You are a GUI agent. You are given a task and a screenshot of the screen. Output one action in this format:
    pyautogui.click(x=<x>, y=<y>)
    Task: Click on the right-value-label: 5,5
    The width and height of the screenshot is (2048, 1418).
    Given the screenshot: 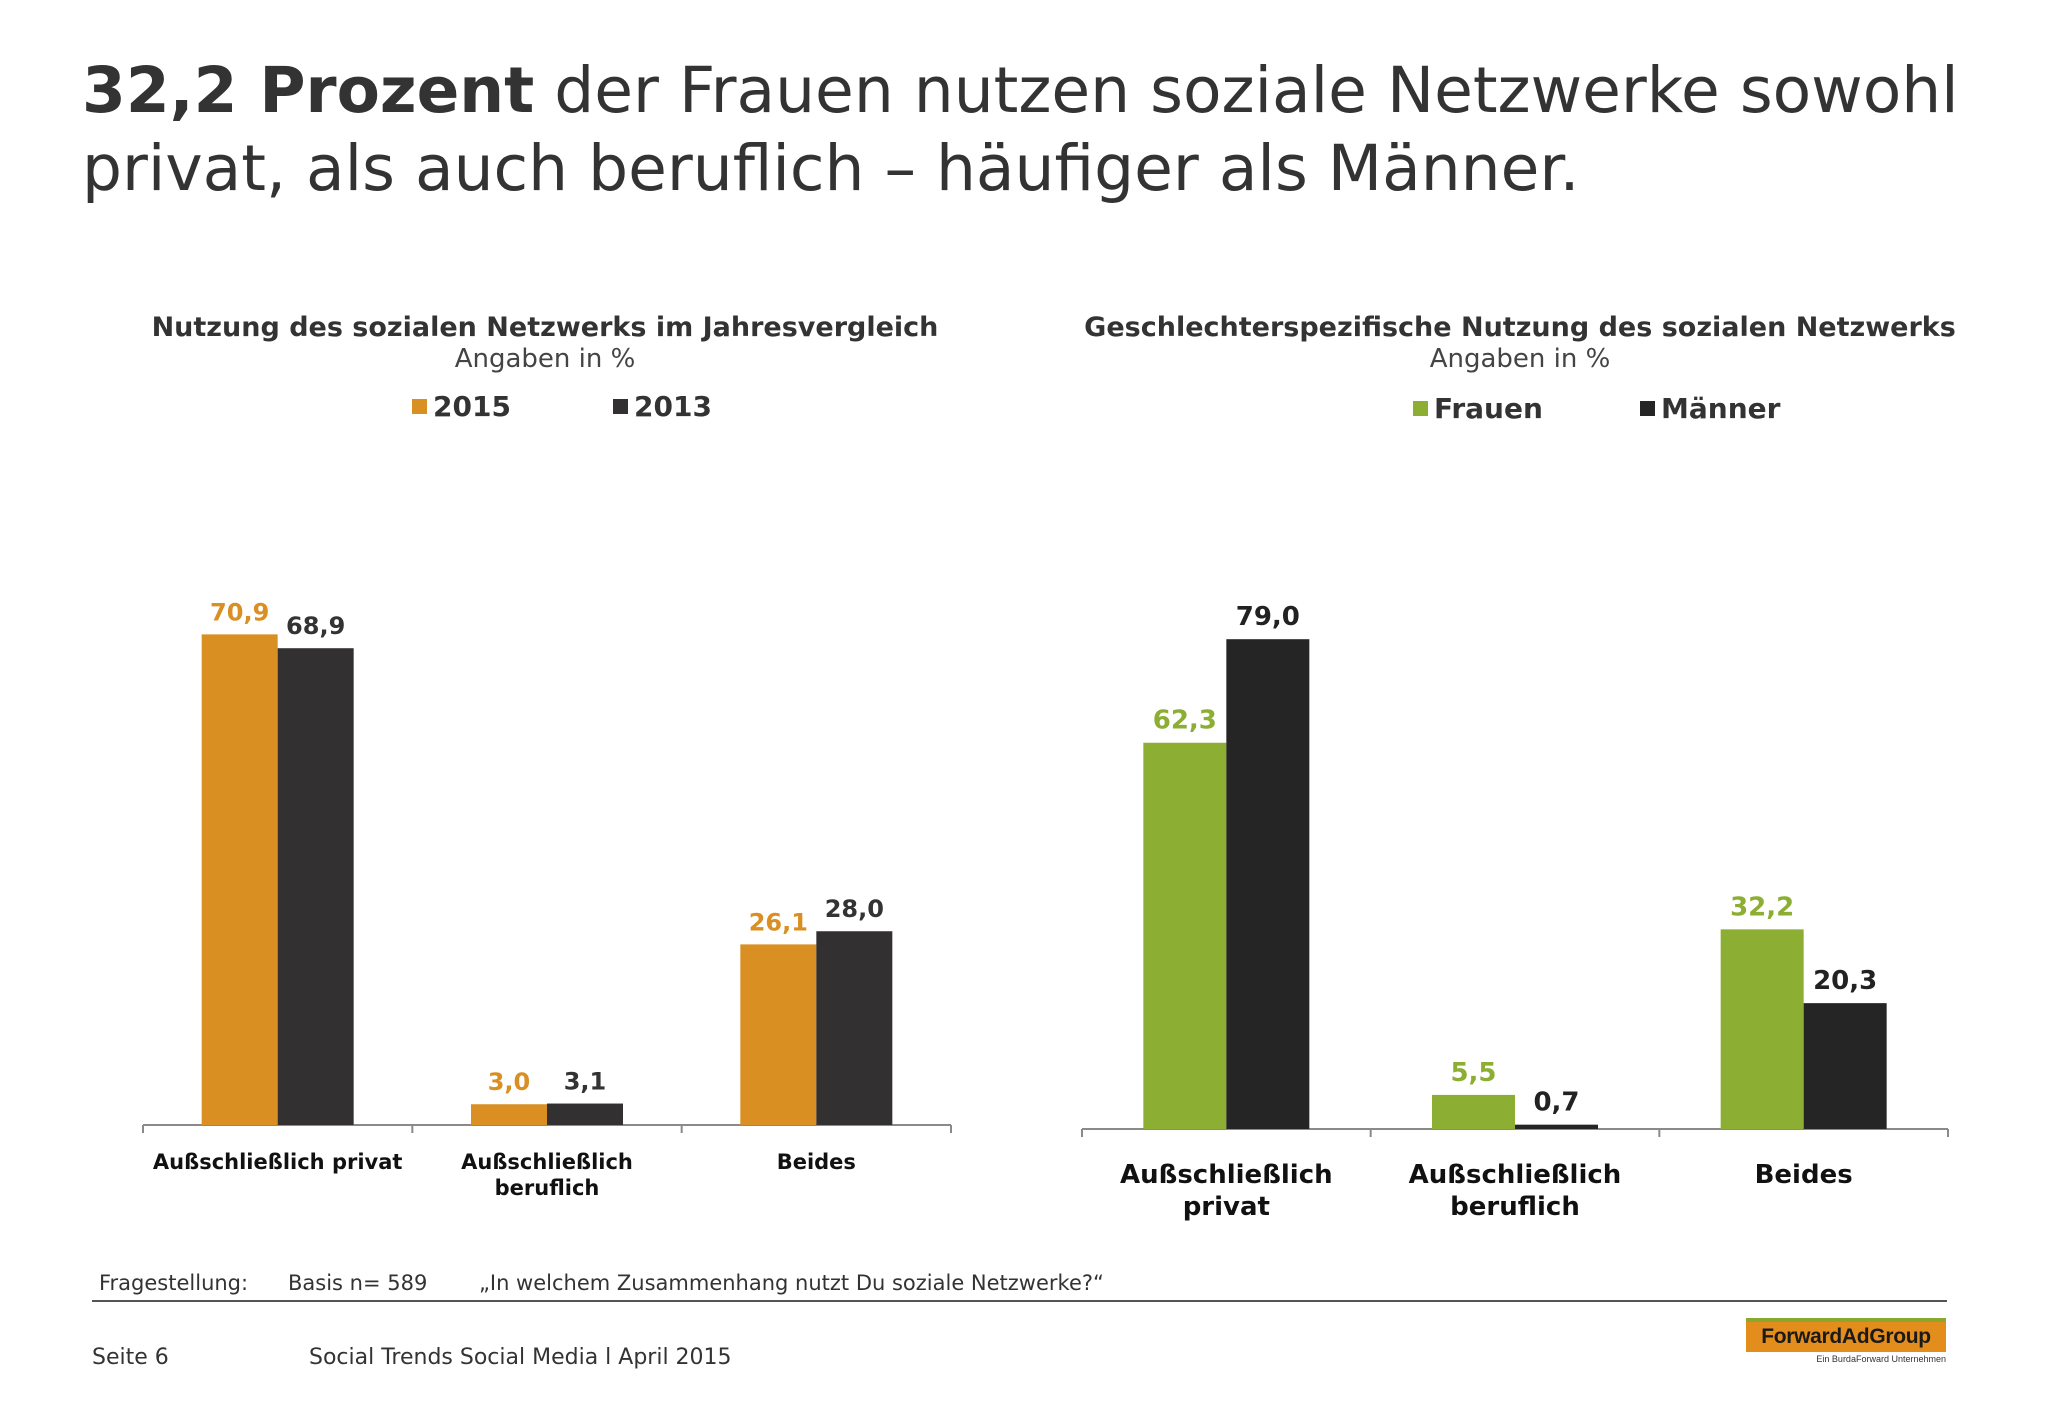 What is the action you would take?
    pyautogui.click(x=1473, y=1073)
    